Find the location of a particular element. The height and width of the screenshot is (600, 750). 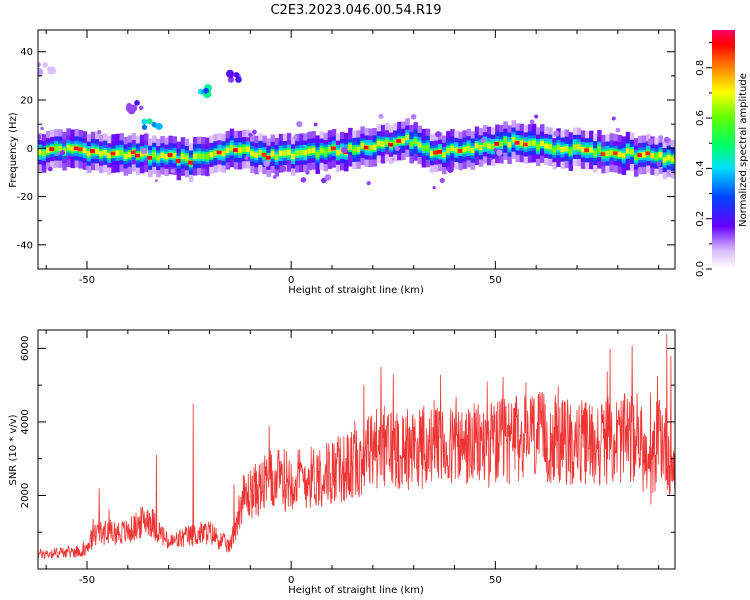

heatmap-ytick-label: -40 is located at coordinates (25, 245).